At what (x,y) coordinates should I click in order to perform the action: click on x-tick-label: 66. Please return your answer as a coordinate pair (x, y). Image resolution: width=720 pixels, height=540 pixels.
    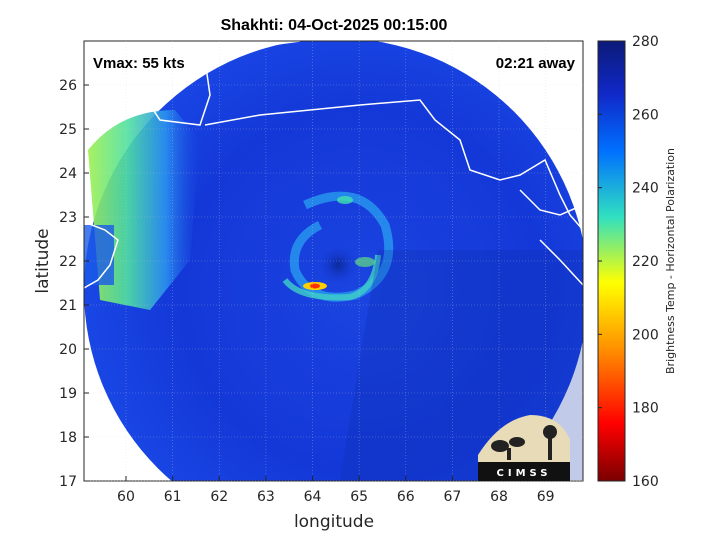
    Looking at the image, I should click on (406, 497).